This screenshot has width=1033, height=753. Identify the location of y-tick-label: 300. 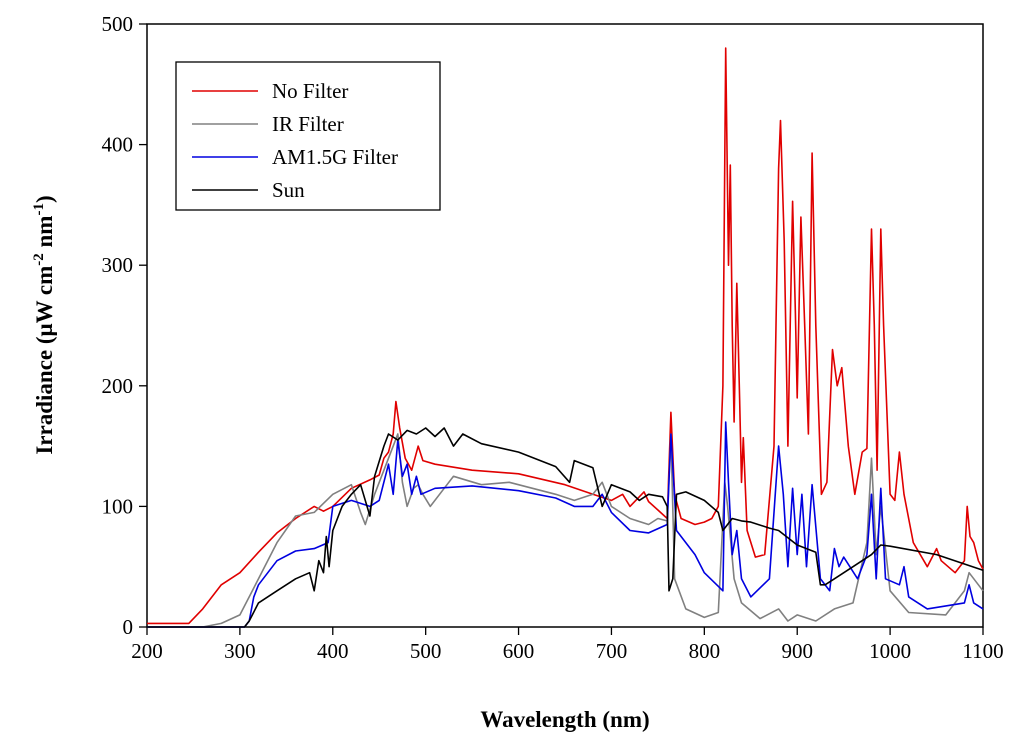
(118, 265).